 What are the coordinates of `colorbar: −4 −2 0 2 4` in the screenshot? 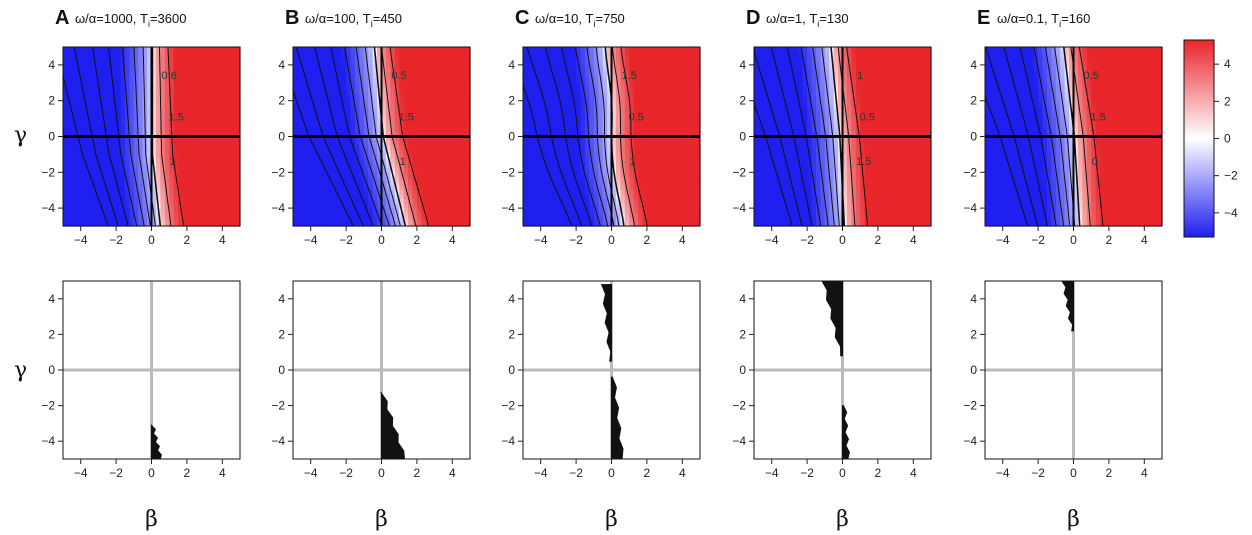 It's located at (1210, 138).